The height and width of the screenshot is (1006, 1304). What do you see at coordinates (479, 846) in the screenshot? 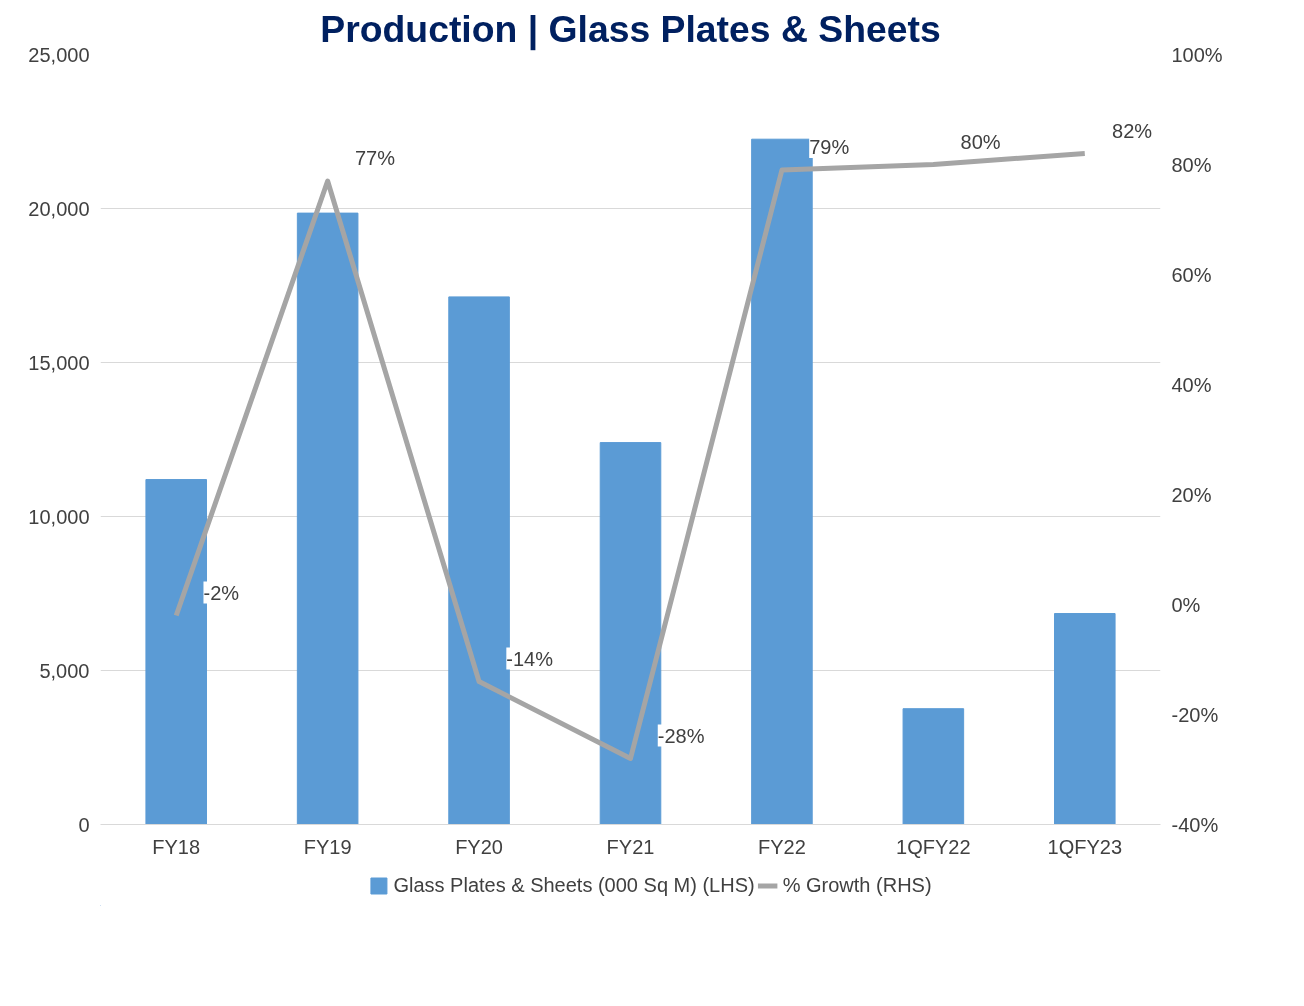
I see `x-tick-label: FY20` at bounding box center [479, 846].